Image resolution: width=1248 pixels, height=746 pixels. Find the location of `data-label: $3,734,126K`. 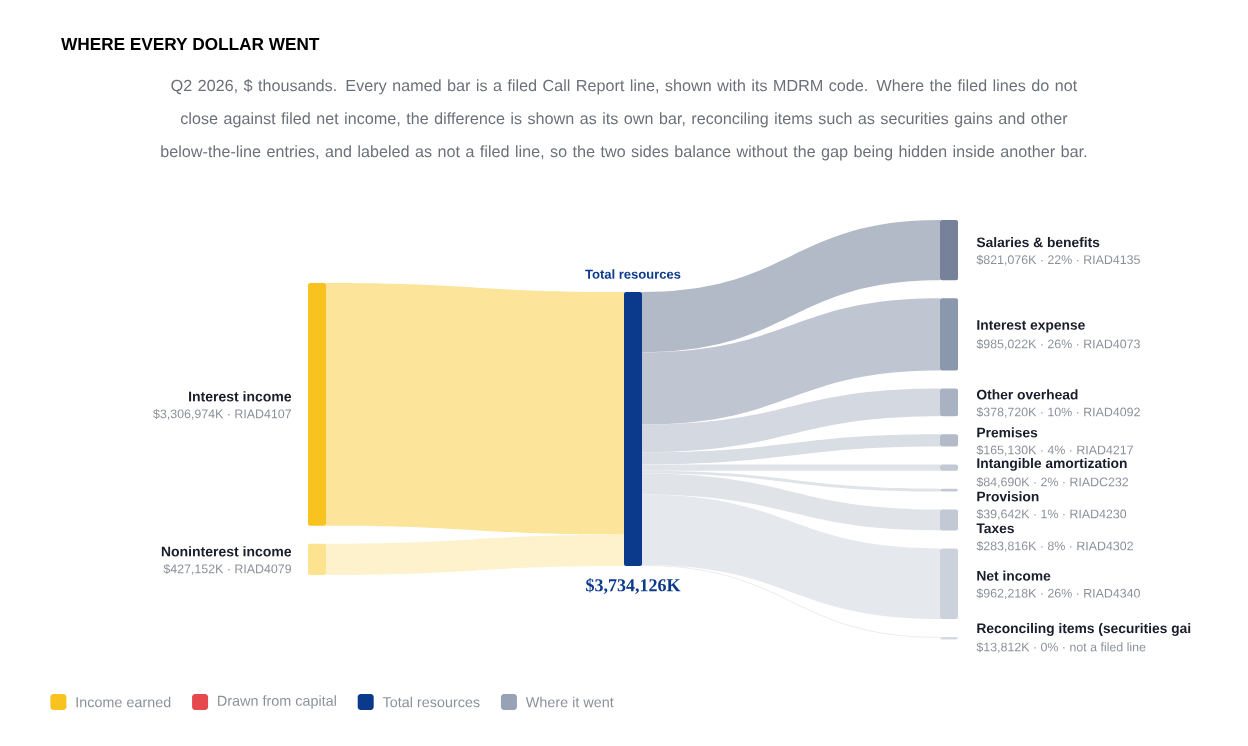

data-label: $3,734,126K is located at coordinates (633, 586).